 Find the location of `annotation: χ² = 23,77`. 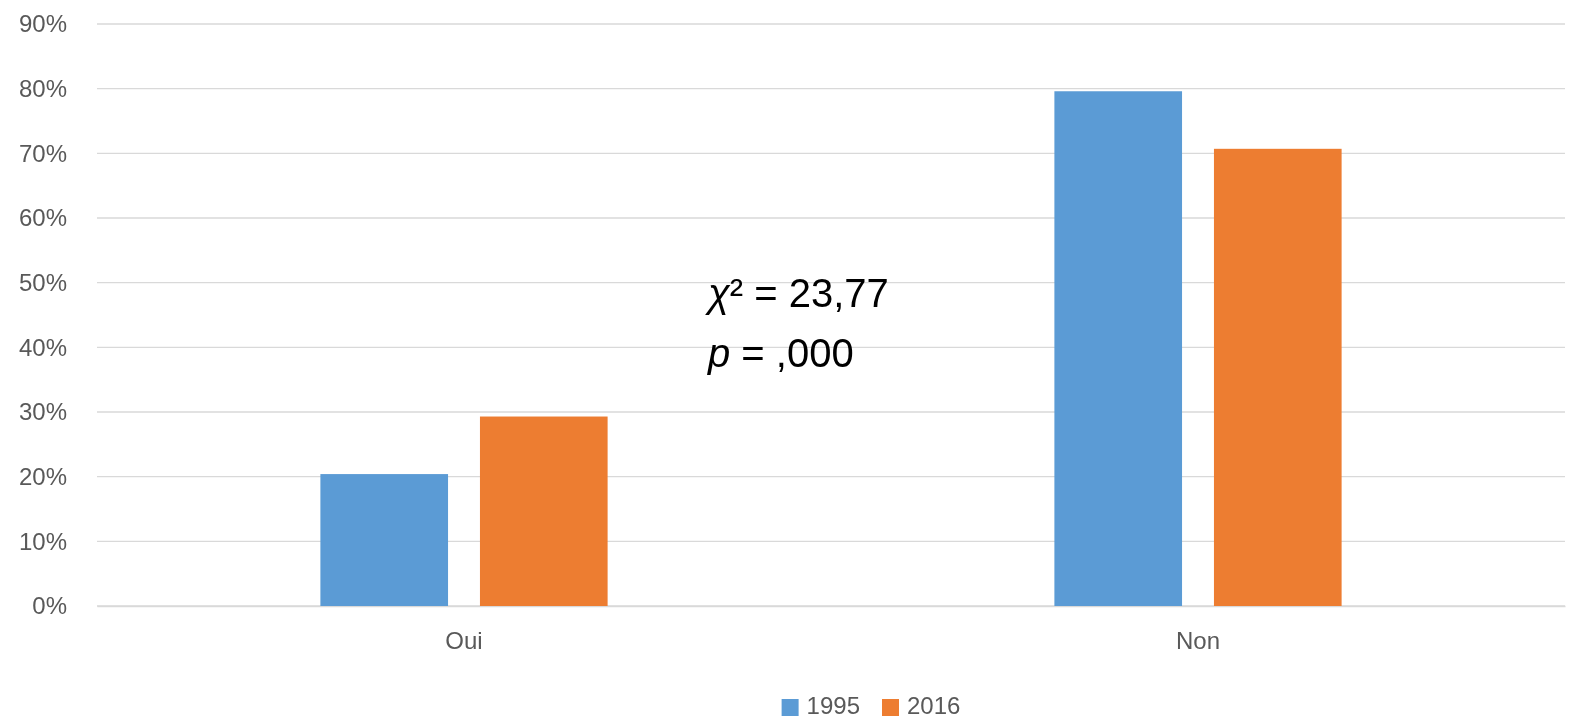

annotation: χ² = 23,77 is located at coordinates (797, 293).